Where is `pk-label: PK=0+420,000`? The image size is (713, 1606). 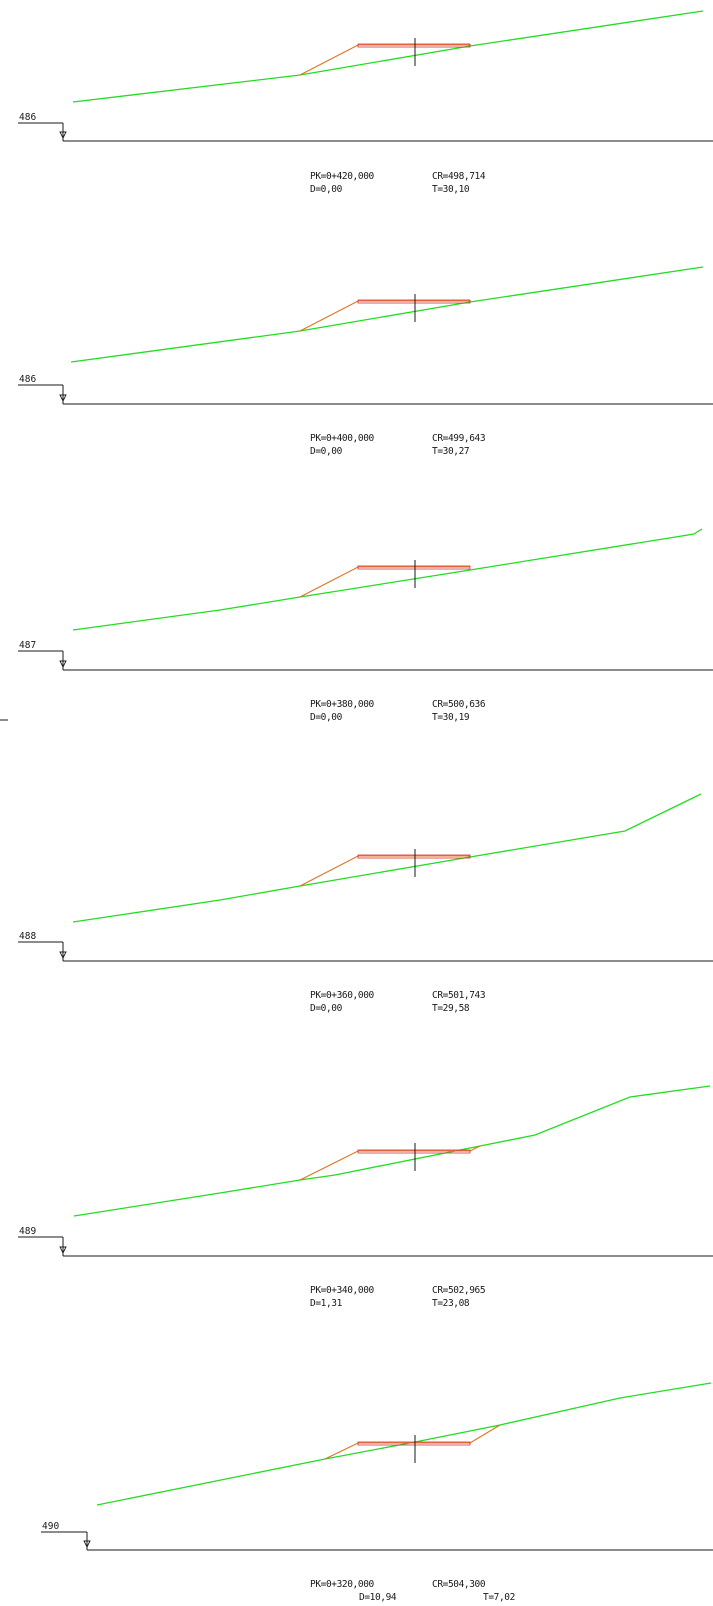 pk-label: PK=0+420,000 is located at coordinates (342, 176).